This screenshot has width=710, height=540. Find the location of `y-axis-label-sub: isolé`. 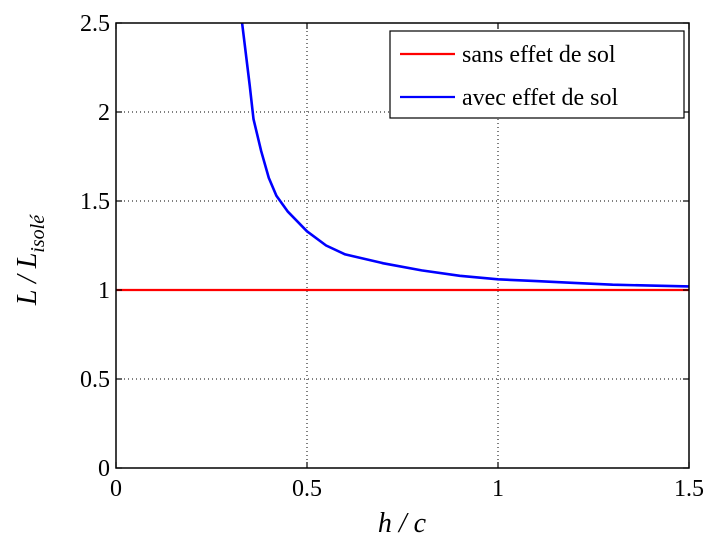

y-axis-label-sub: isolé is located at coordinates (38, 233).